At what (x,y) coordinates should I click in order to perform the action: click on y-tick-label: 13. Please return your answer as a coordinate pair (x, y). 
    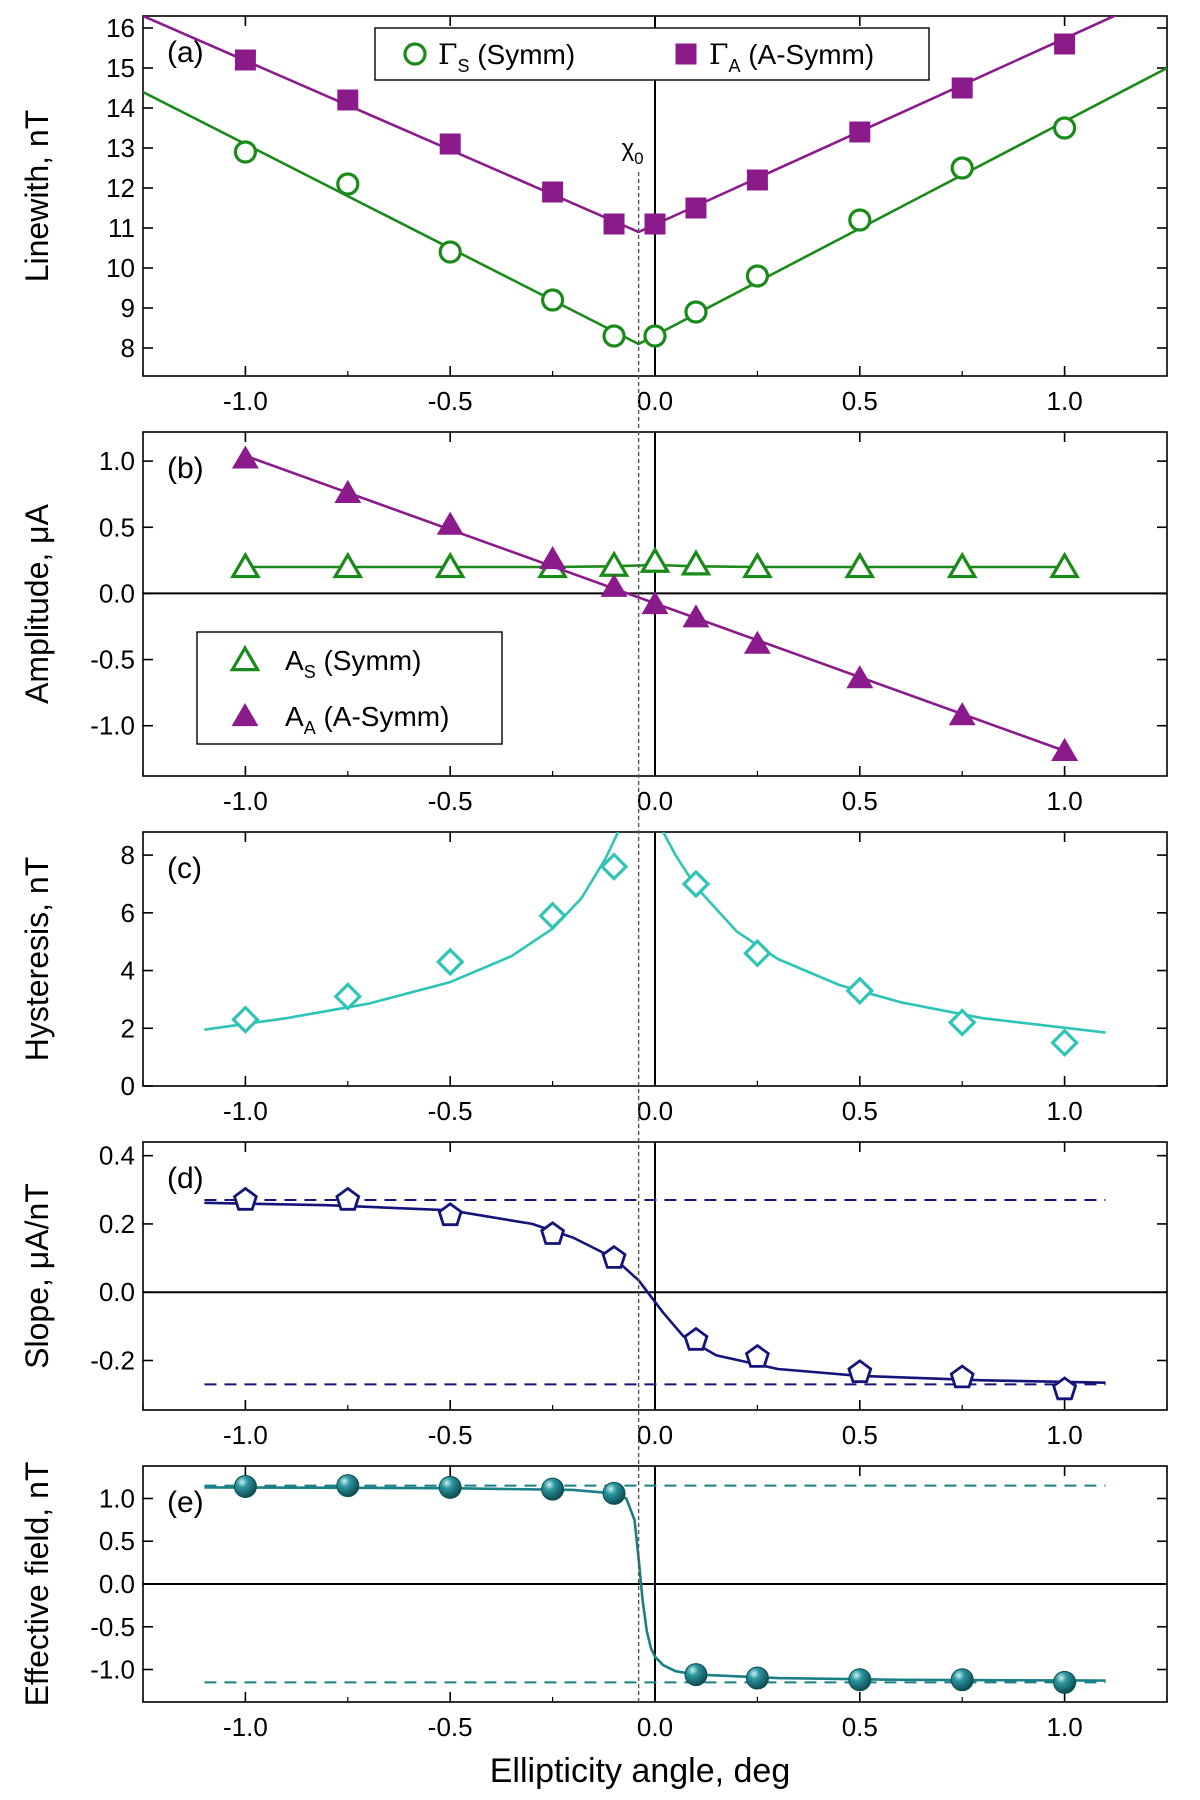
    Looking at the image, I should click on (120, 148).